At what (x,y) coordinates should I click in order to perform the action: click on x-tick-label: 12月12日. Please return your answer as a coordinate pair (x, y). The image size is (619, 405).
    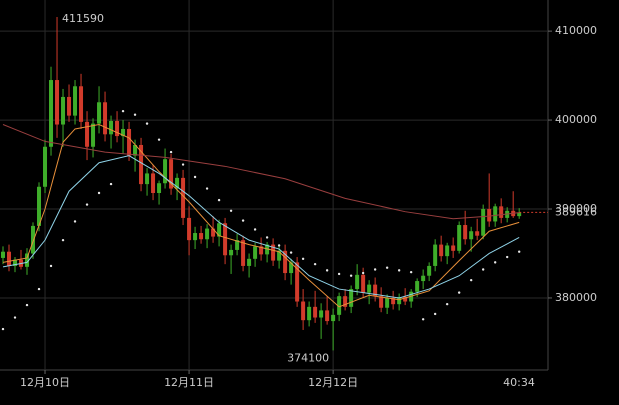
    Looking at the image, I should click on (333, 382).